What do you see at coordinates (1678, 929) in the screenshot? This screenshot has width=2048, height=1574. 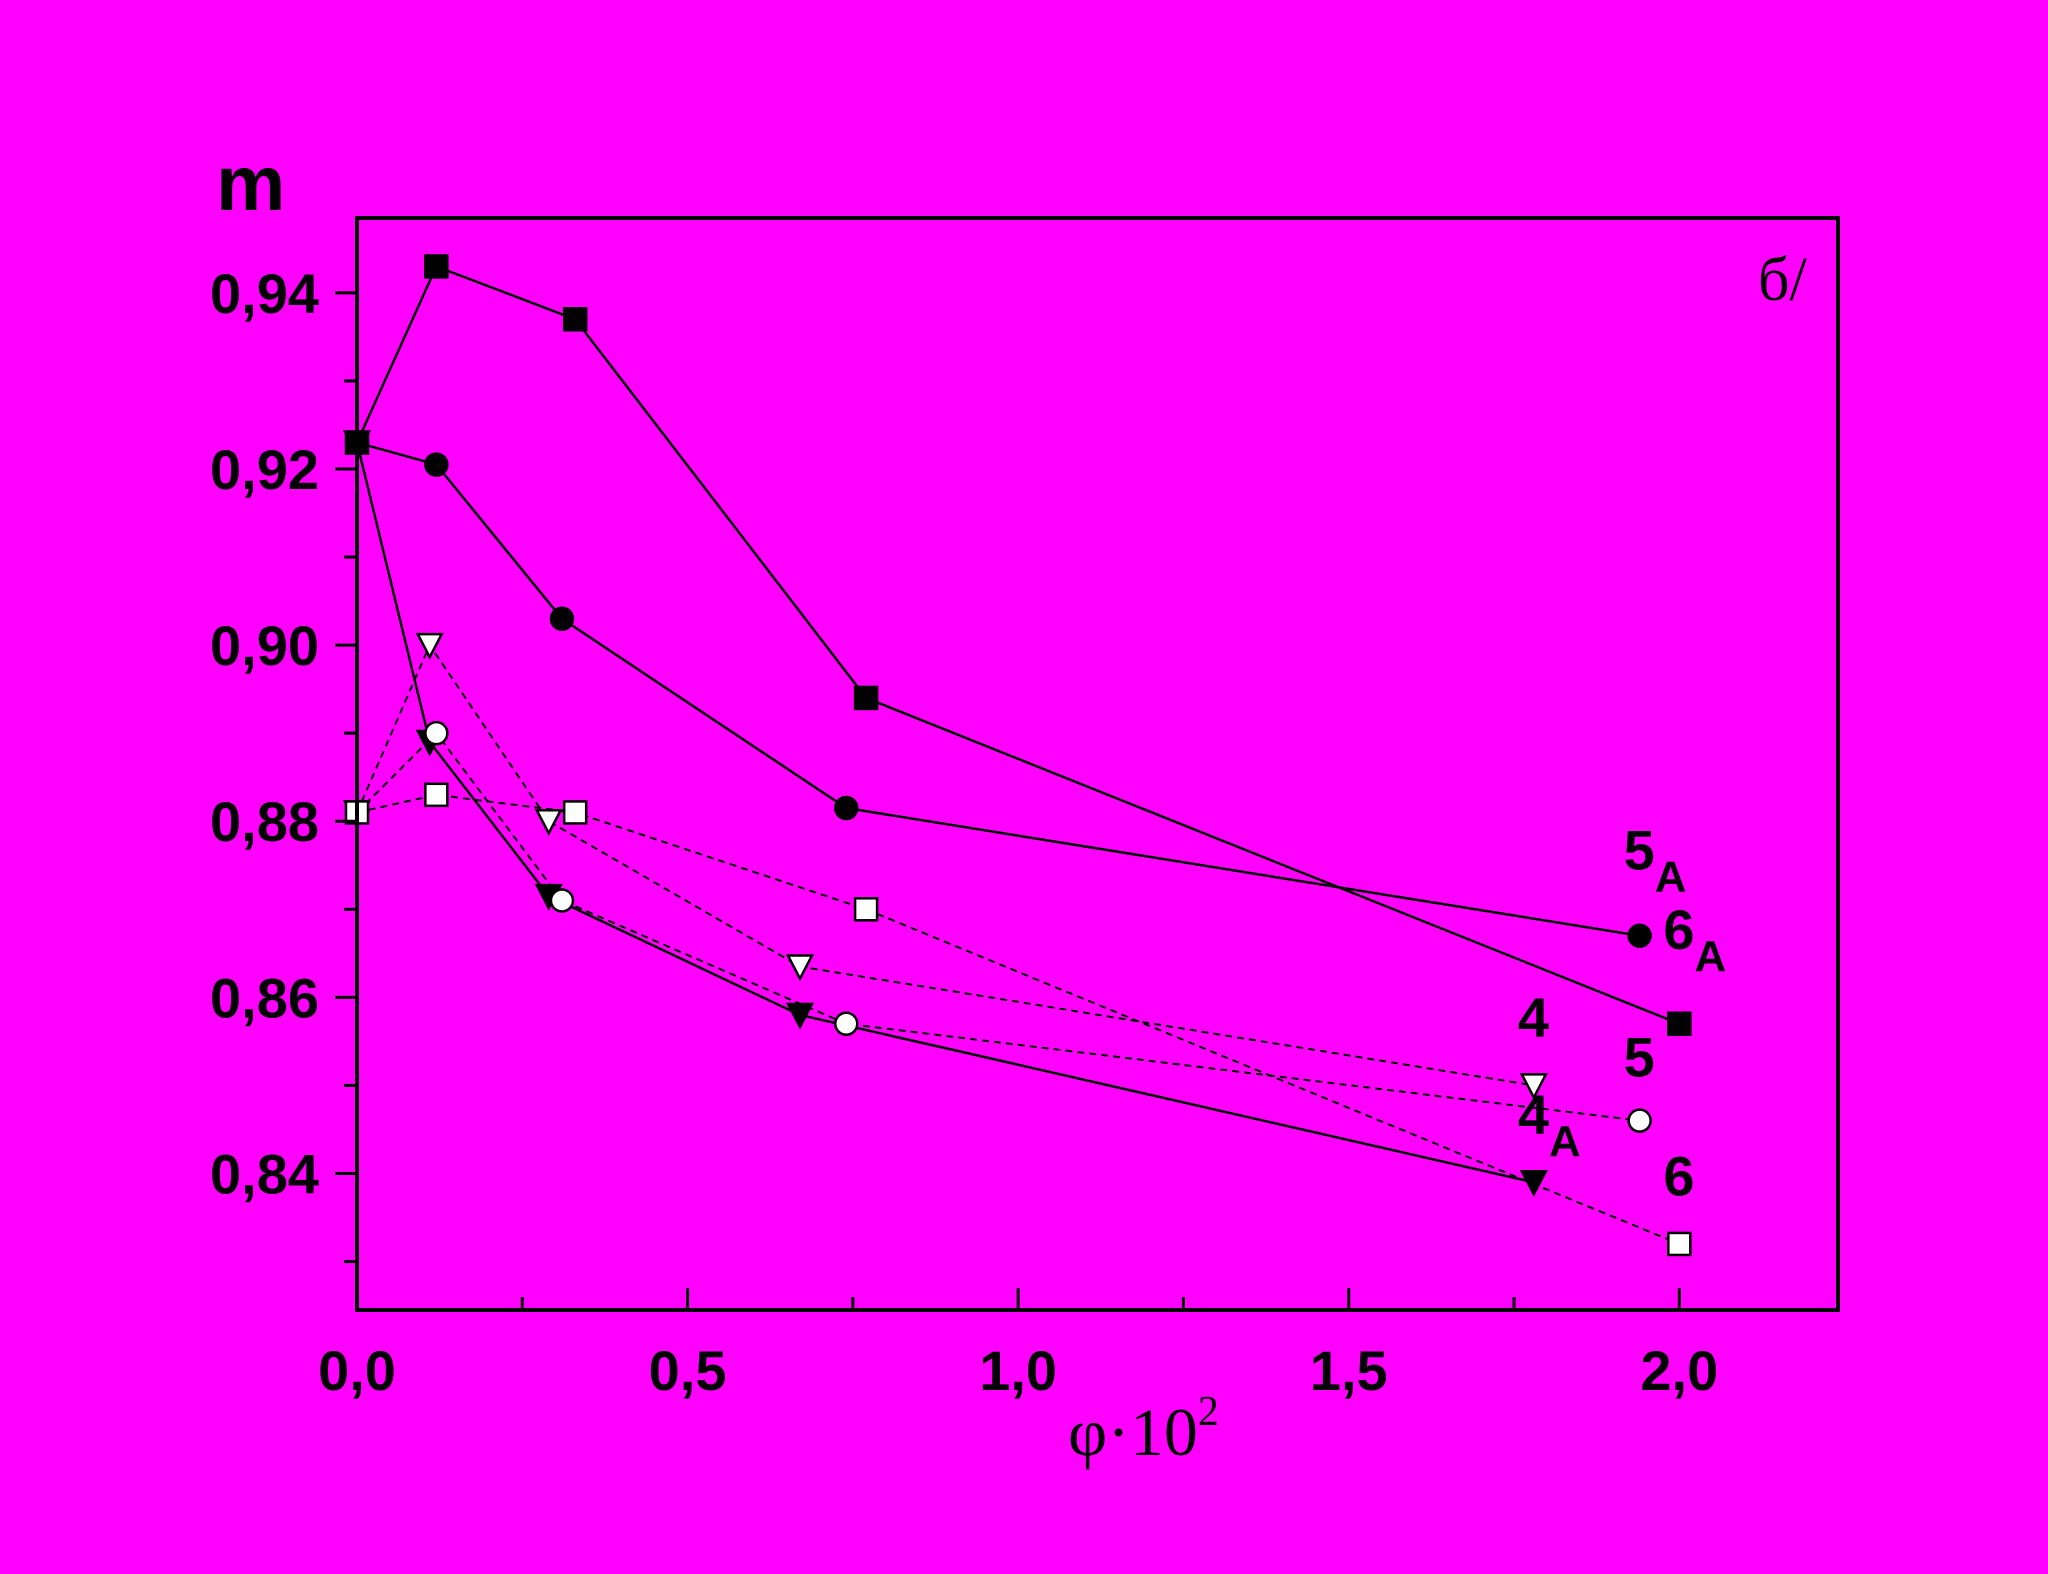 I see `series-6a-label-main: 6` at bounding box center [1678, 929].